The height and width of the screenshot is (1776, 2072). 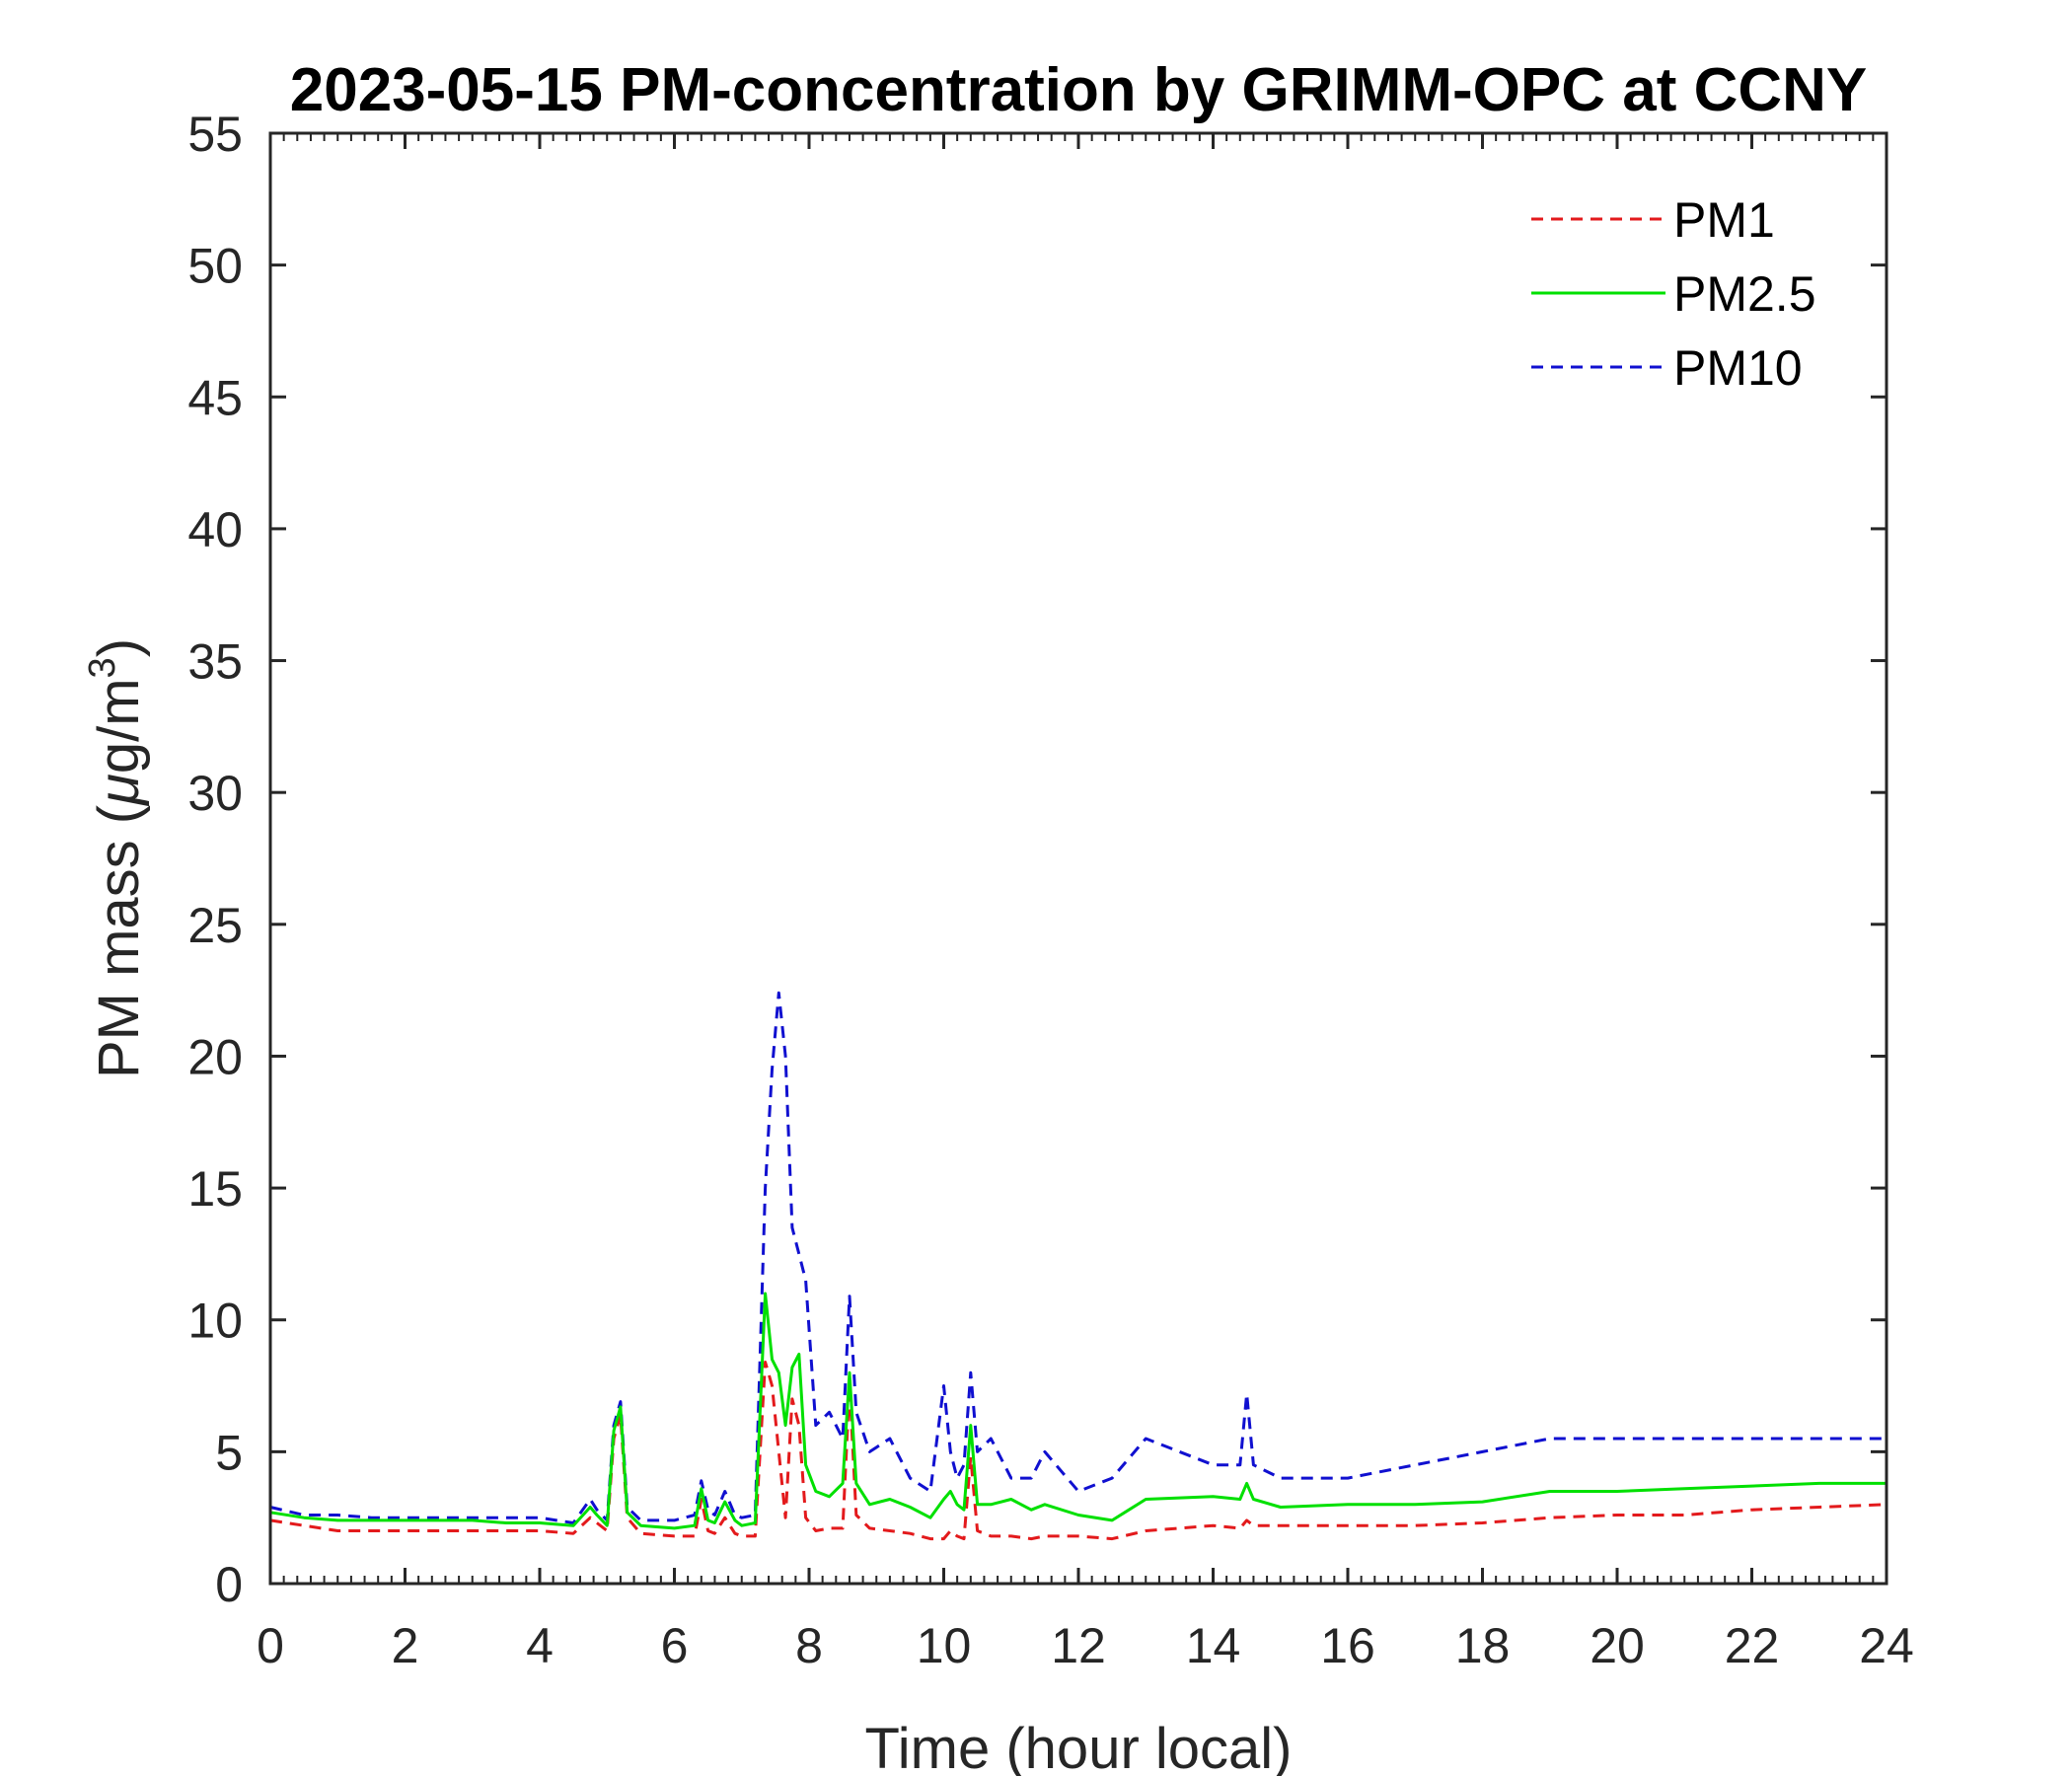 I want to click on x-tick-label: 16, so click(x=1348, y=1646).